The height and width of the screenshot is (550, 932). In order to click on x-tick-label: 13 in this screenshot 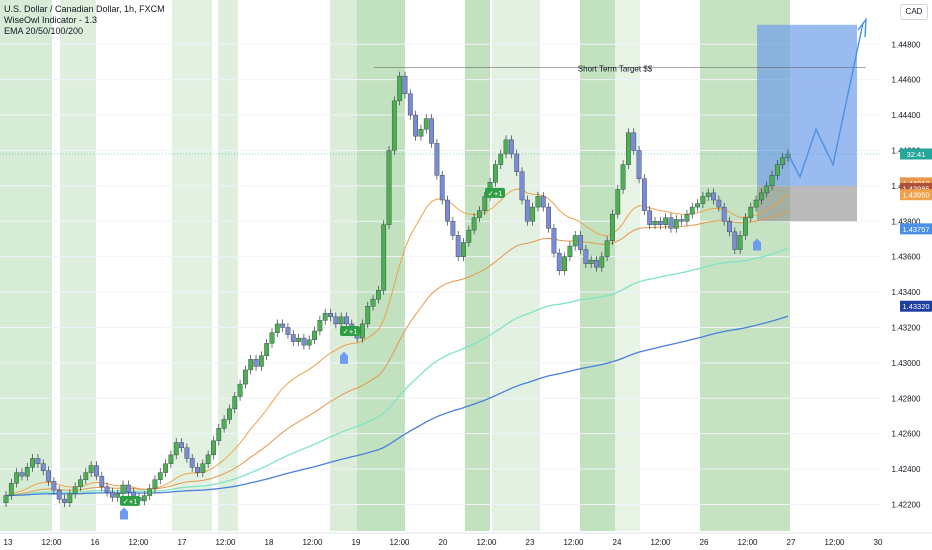, I will do `click(8, 542)`.